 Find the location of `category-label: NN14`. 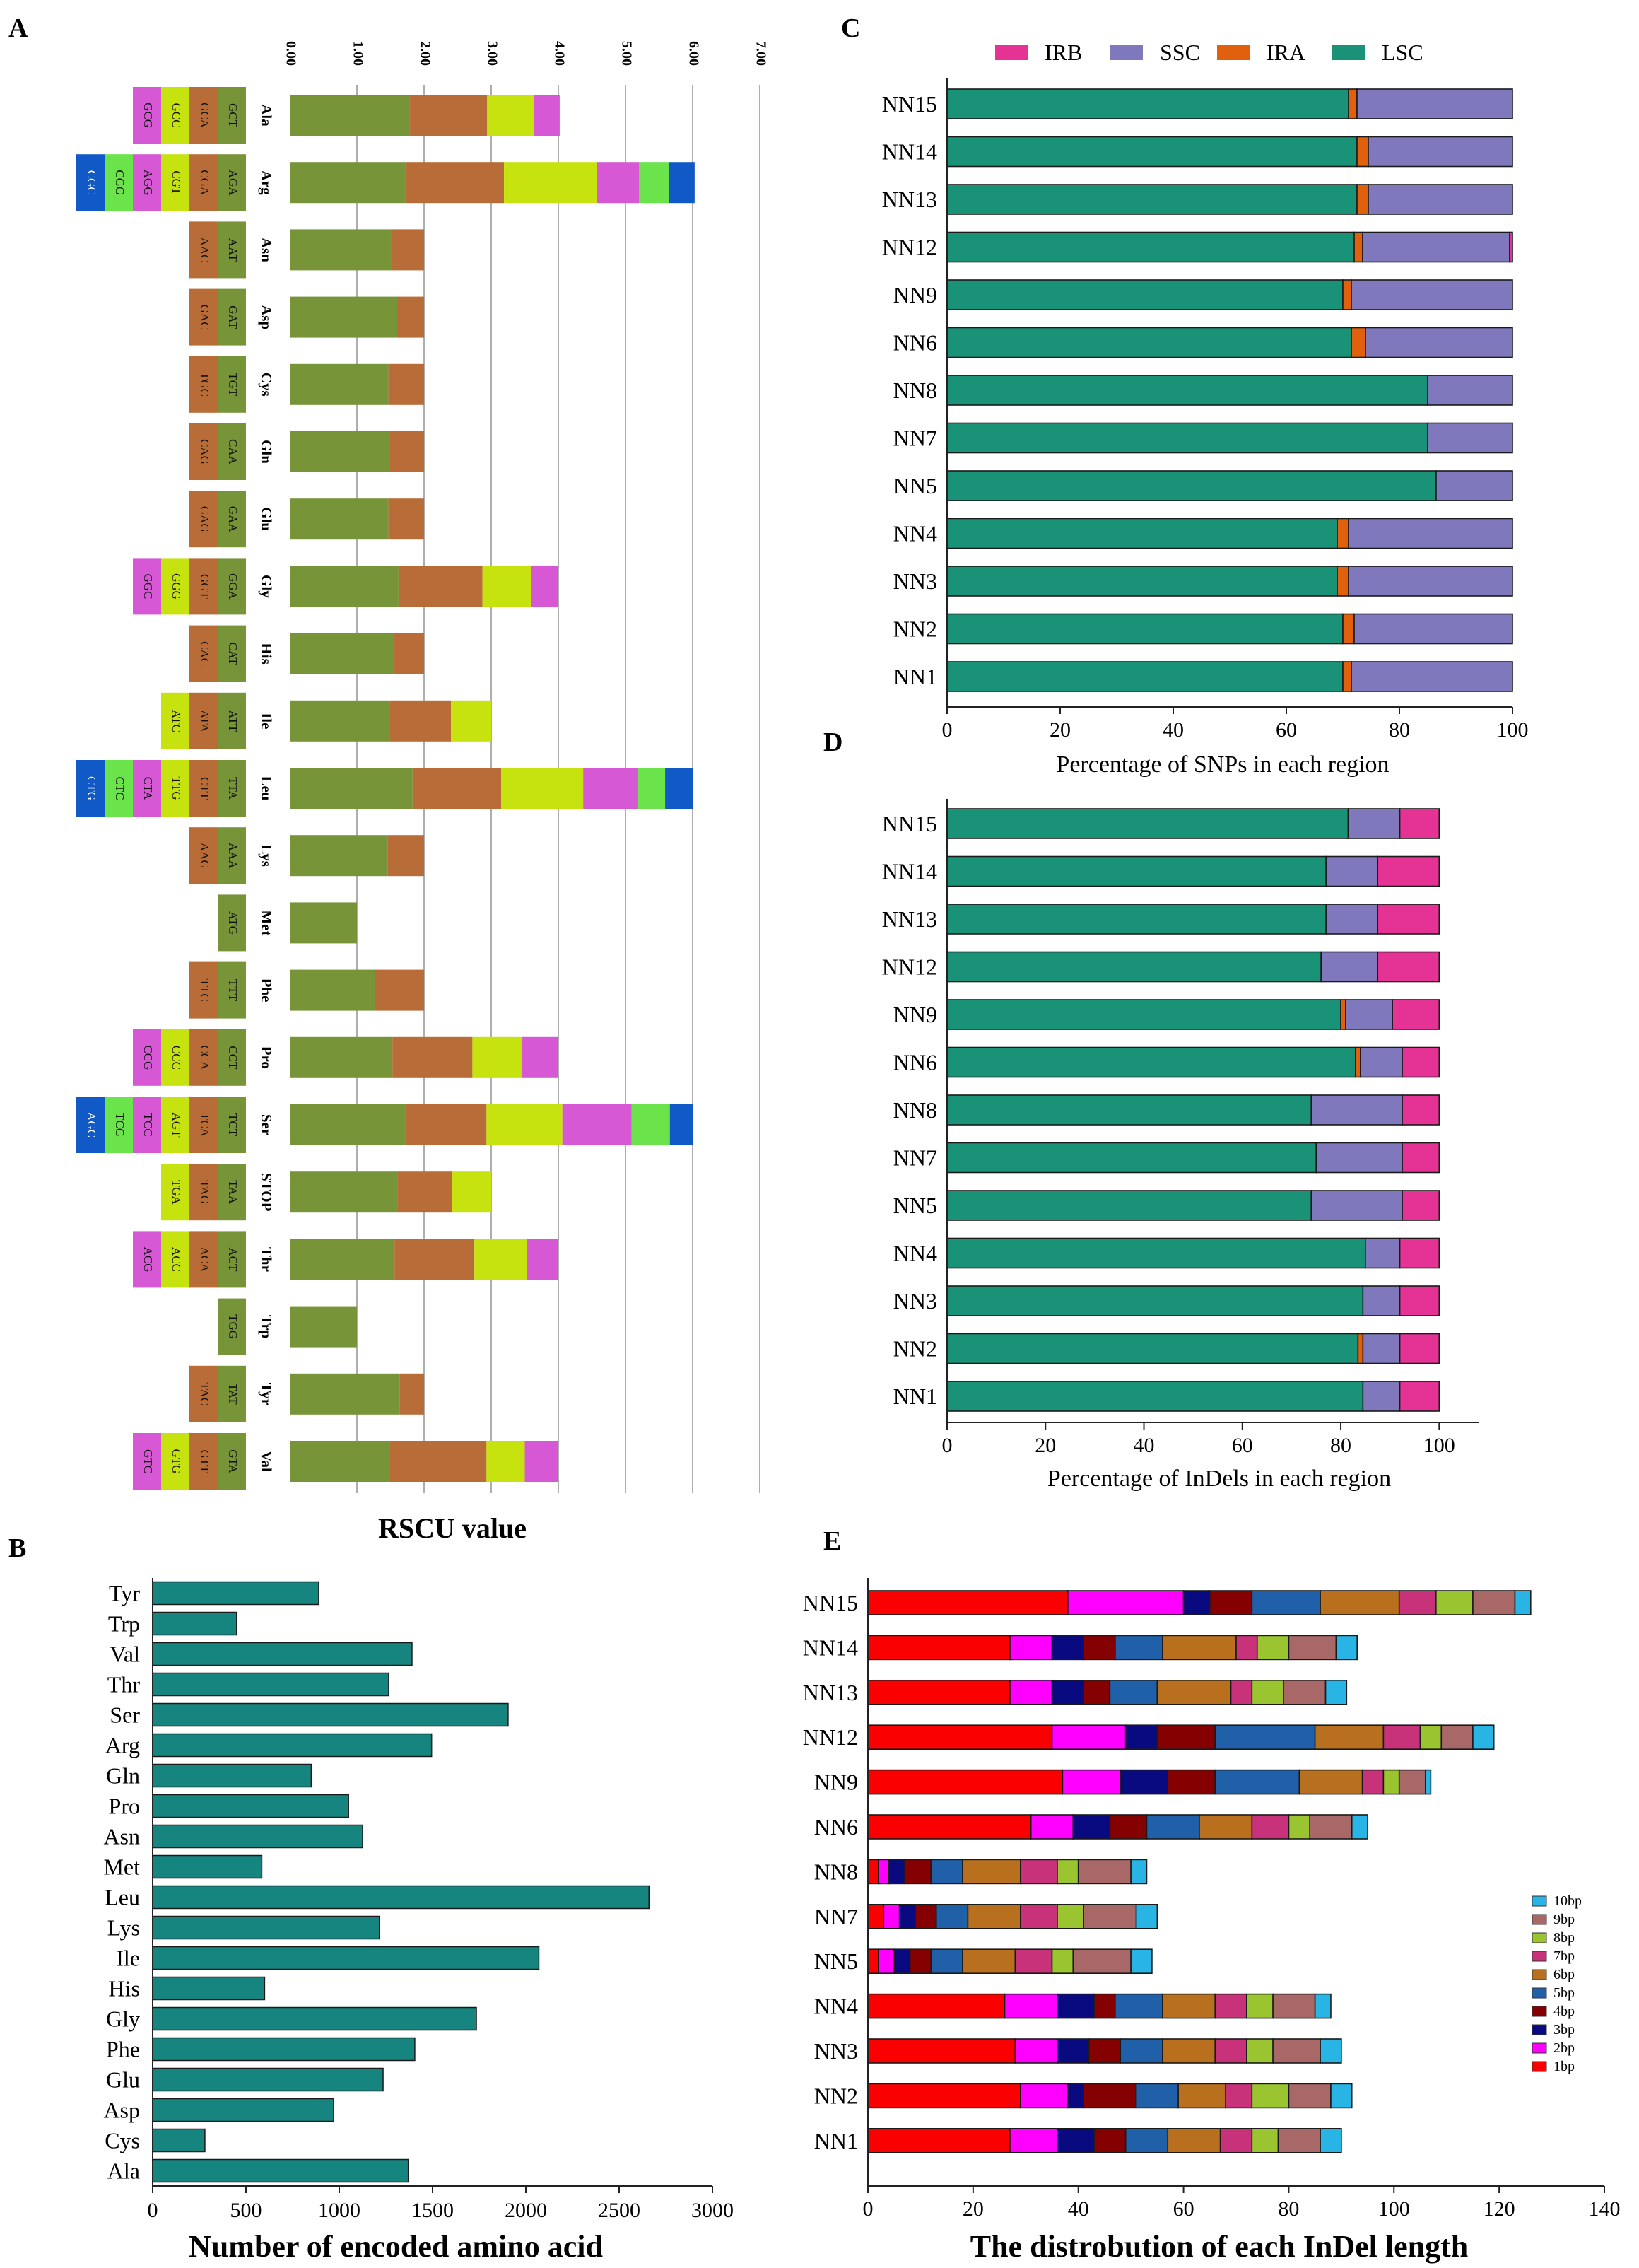

category-label: NN14 is located at coordinates (910, 871).